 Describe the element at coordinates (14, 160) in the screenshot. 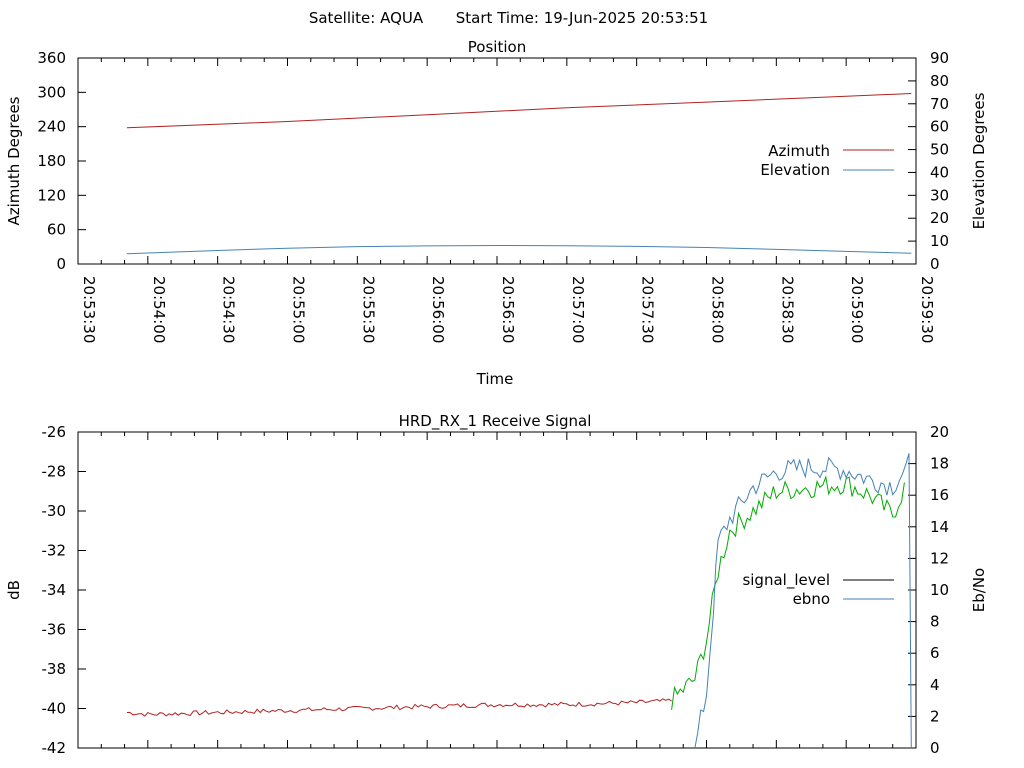

I see `position-y-axis-label: Azimuth Degrees` at that location.